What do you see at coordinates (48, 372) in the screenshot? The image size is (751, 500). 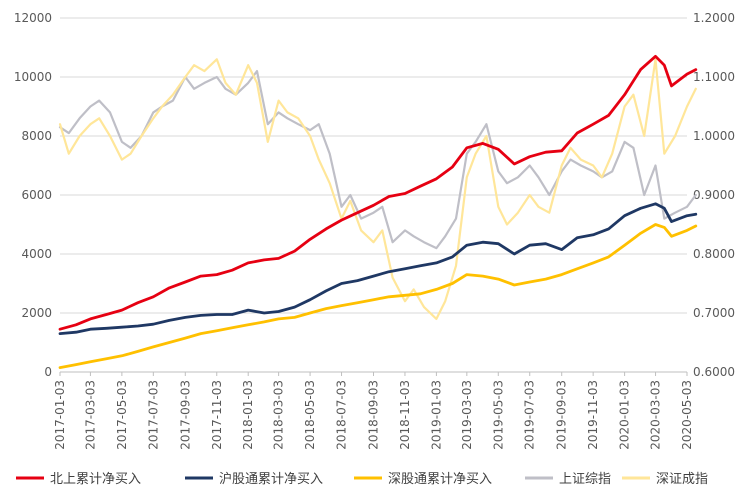 I see `left-tick-label: 0` at bounding box center [48, 372].